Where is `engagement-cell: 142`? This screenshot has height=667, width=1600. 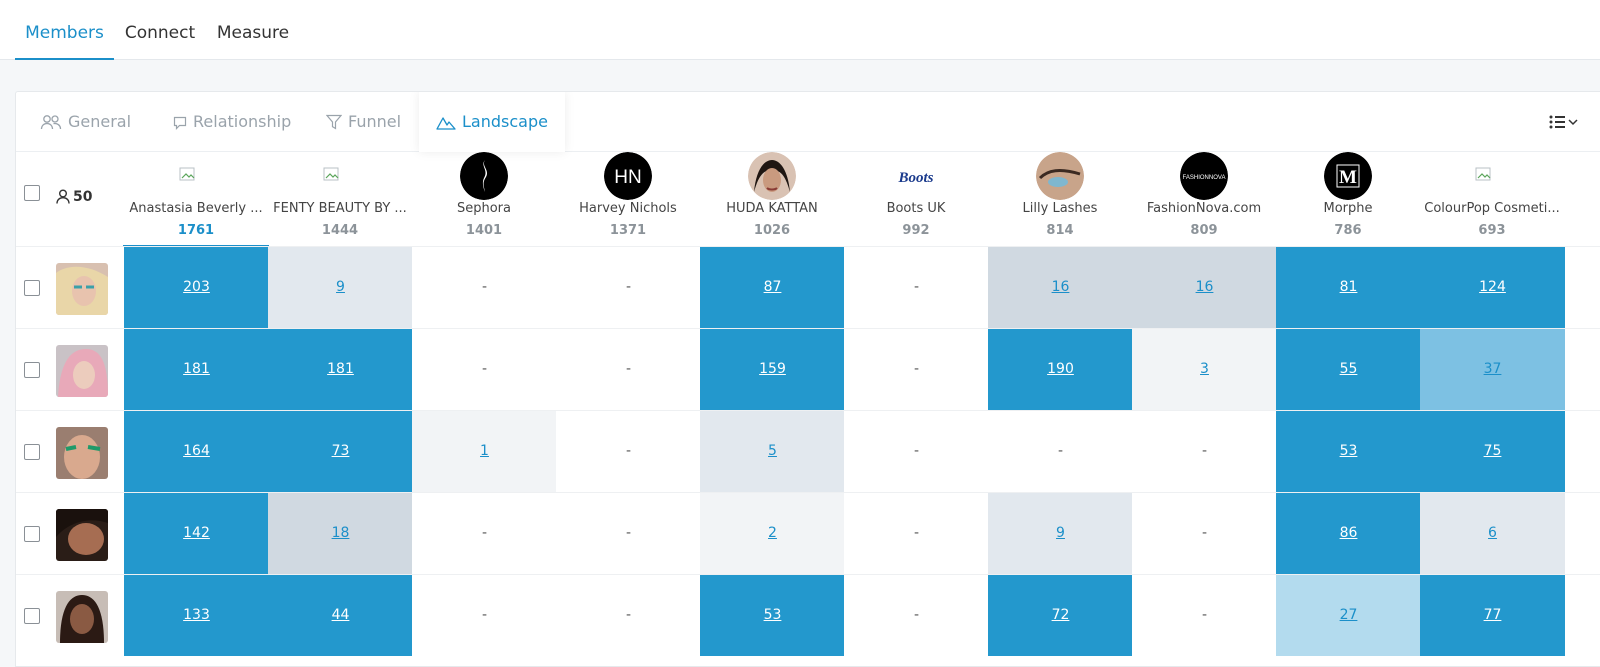
engagement-cell: 142 is located at coordinates (196, 533).